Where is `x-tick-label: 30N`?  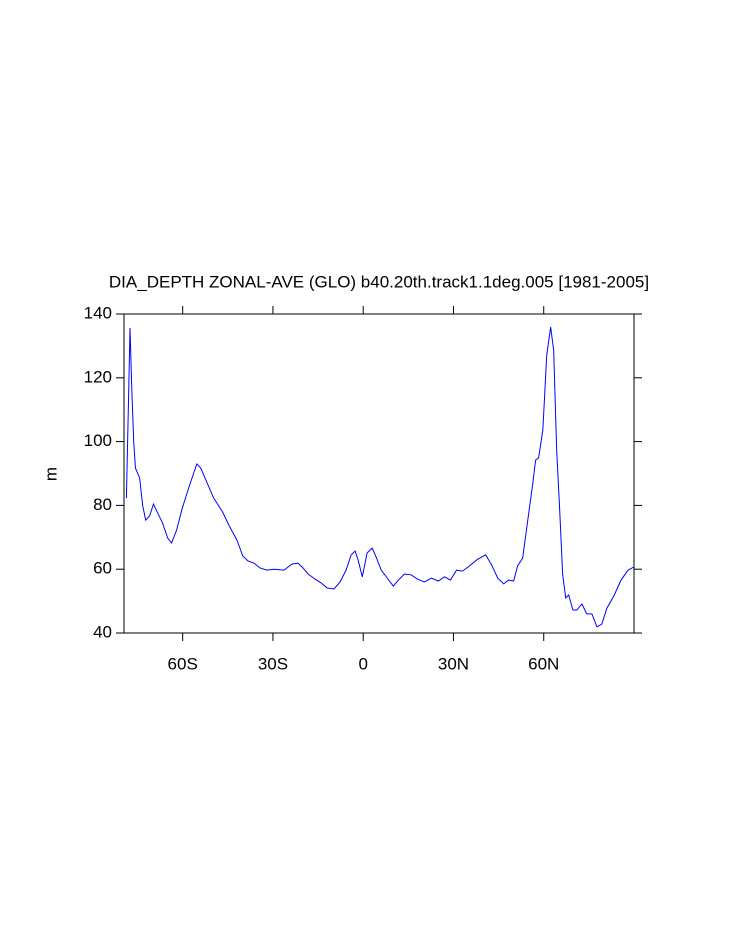
x-tick-label: 30N is located at coordinates (453, 663).